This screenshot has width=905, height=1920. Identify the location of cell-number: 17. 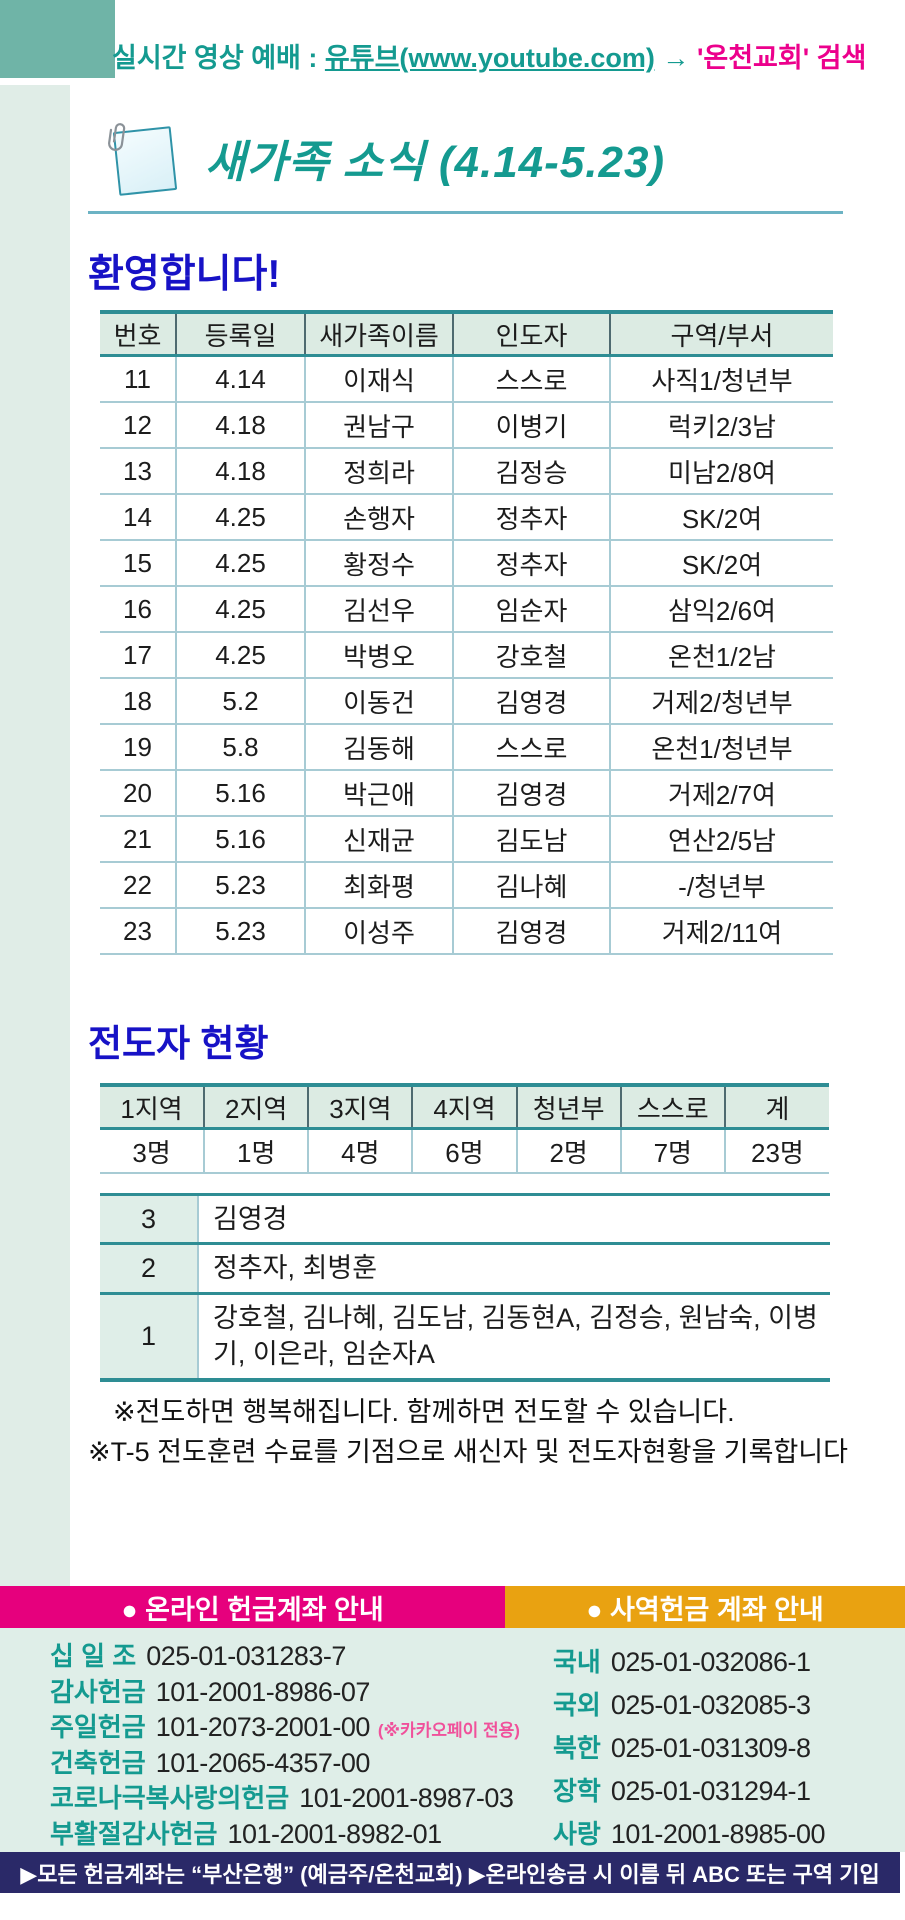
(138, 655).